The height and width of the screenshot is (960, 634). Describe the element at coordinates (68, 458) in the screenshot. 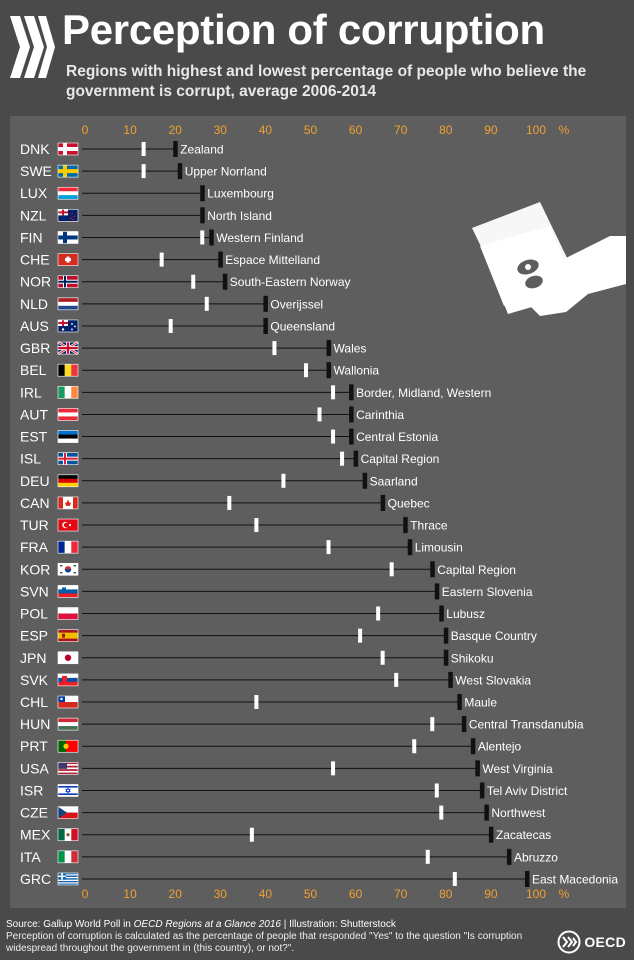

I see `flag-isl-icon` at that location.